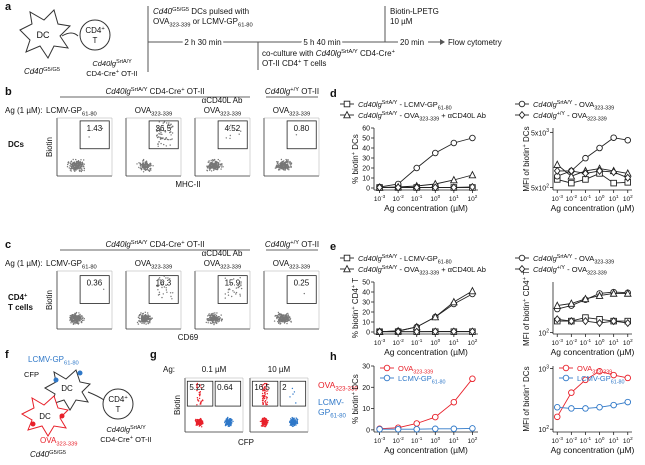  What do you see at coordinates (475, 42) in the screenshot?
I see `label: Flow cytometry` at bounding box center [475, 42].